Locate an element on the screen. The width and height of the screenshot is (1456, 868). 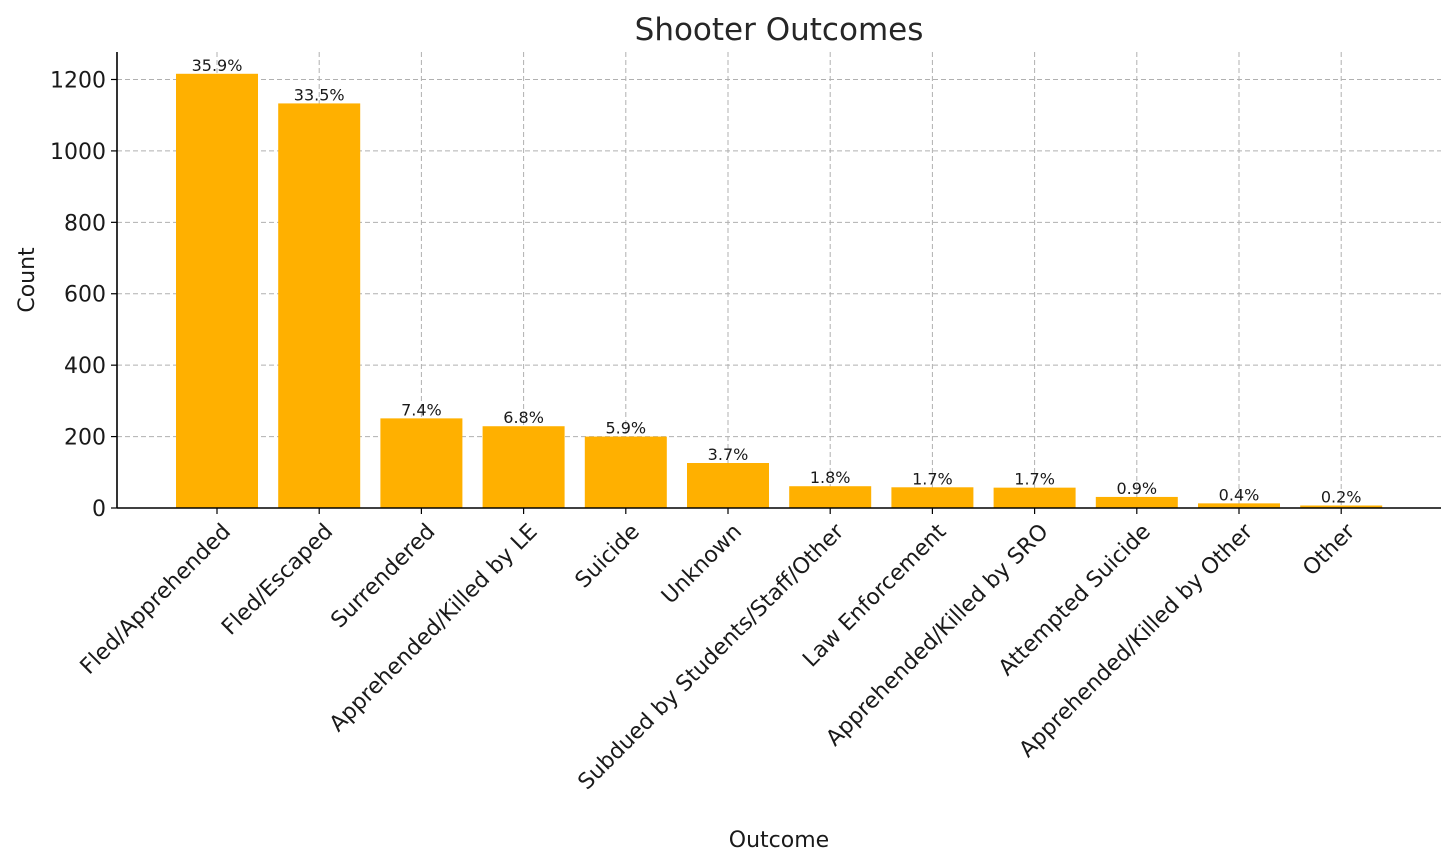
bar-value-label: 7.4% is located at coordinates (421, 409).